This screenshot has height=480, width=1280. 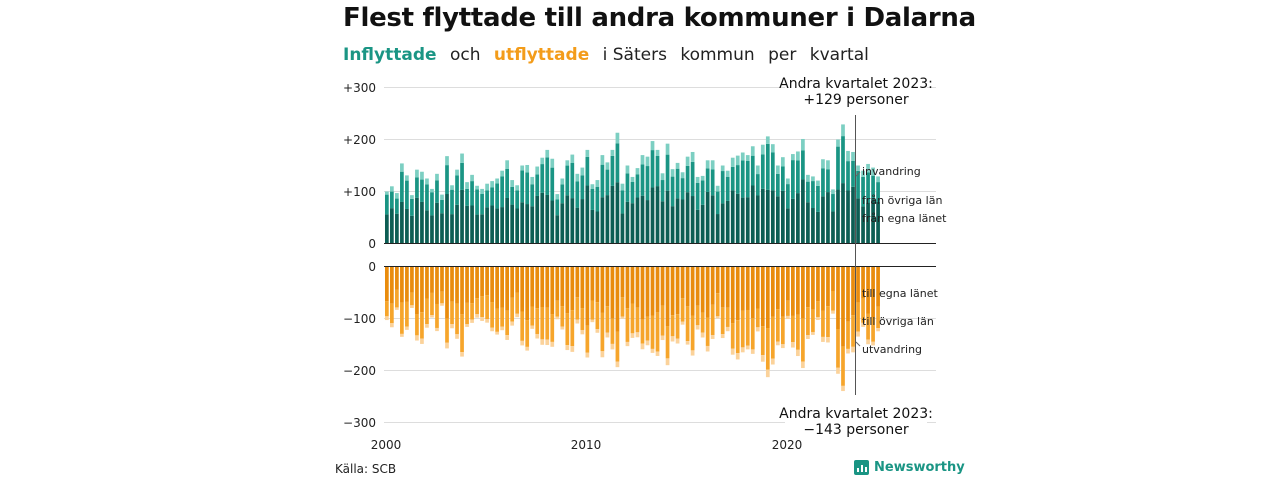 I want to click on label-pointer-utvandring, so click(x=858, y=344).